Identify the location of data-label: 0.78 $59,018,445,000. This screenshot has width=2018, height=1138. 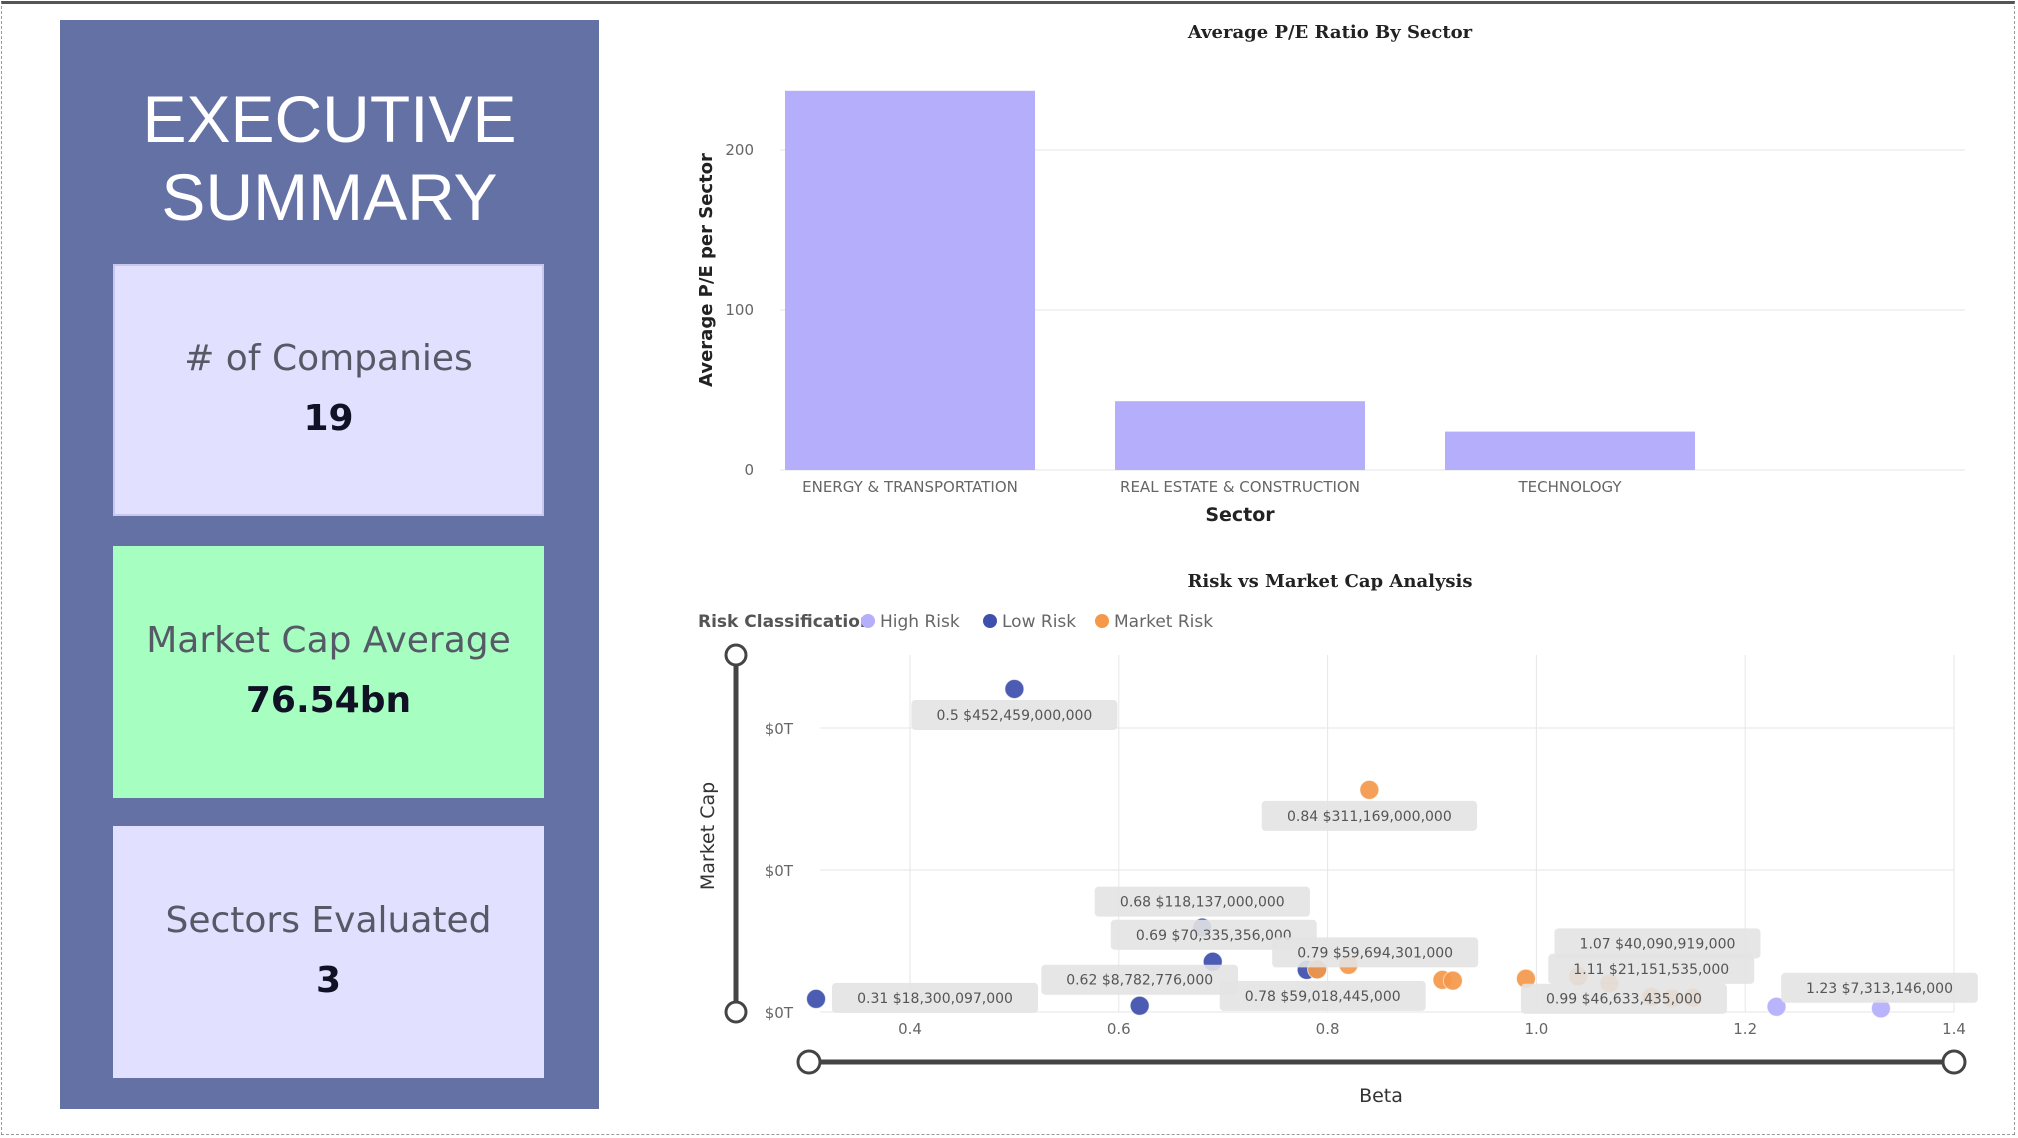
(1322, 995).